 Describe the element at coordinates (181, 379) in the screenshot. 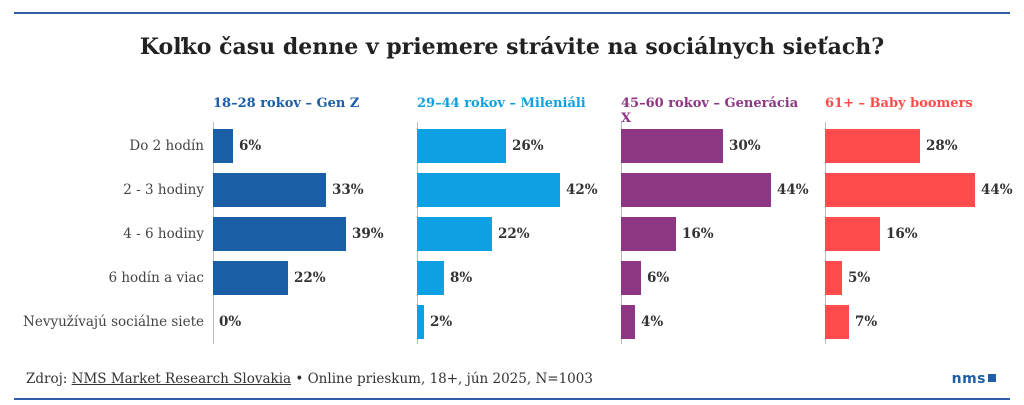

I see `source-link: NMS Market Research Slovakia` at that location.